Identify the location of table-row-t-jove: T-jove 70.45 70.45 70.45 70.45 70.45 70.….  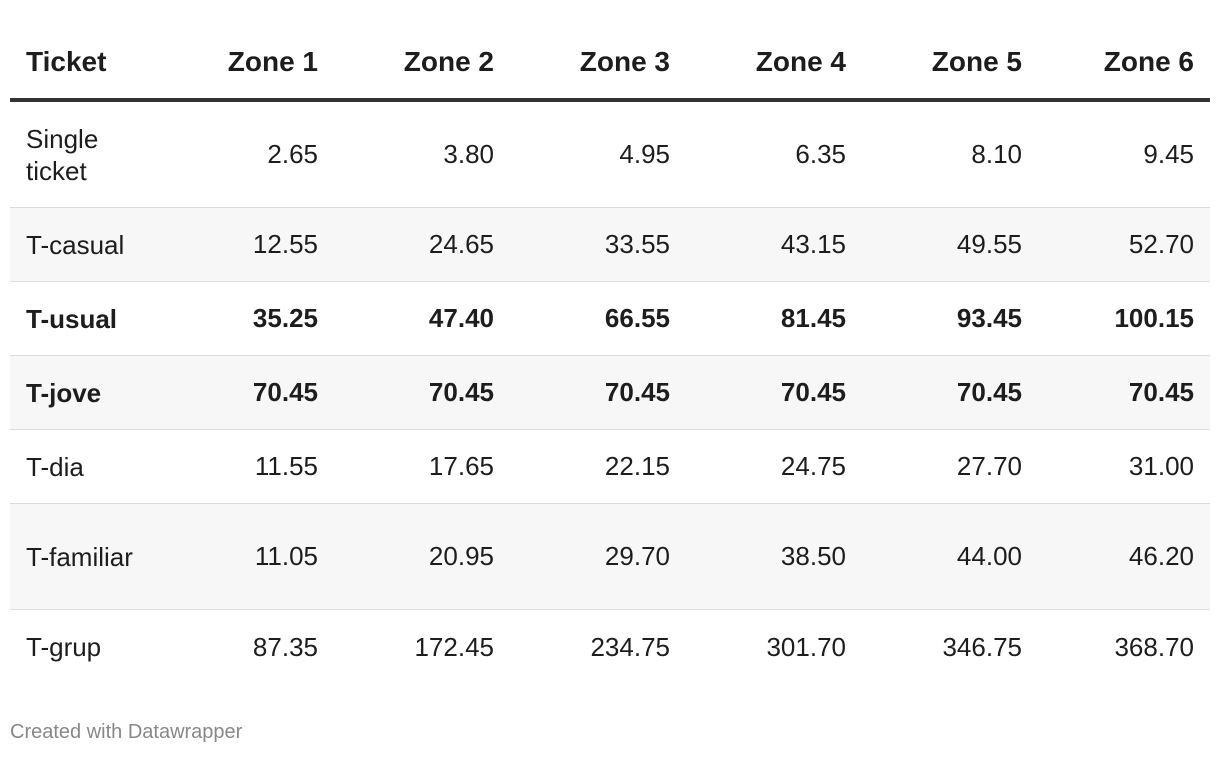
(610, 392).